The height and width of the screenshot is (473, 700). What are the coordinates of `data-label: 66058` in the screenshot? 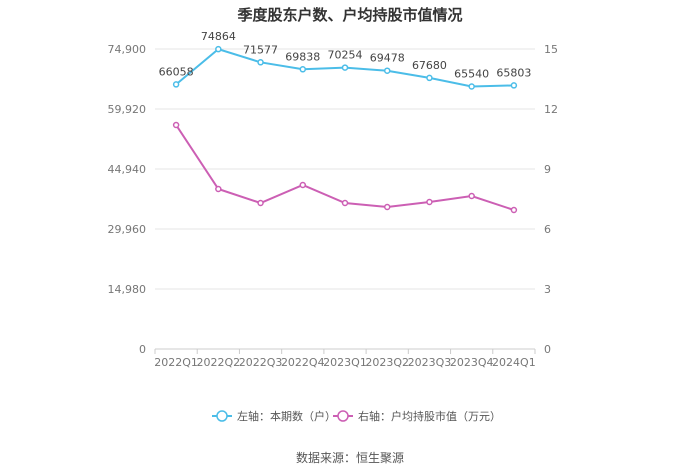 It's located at (176, 71).